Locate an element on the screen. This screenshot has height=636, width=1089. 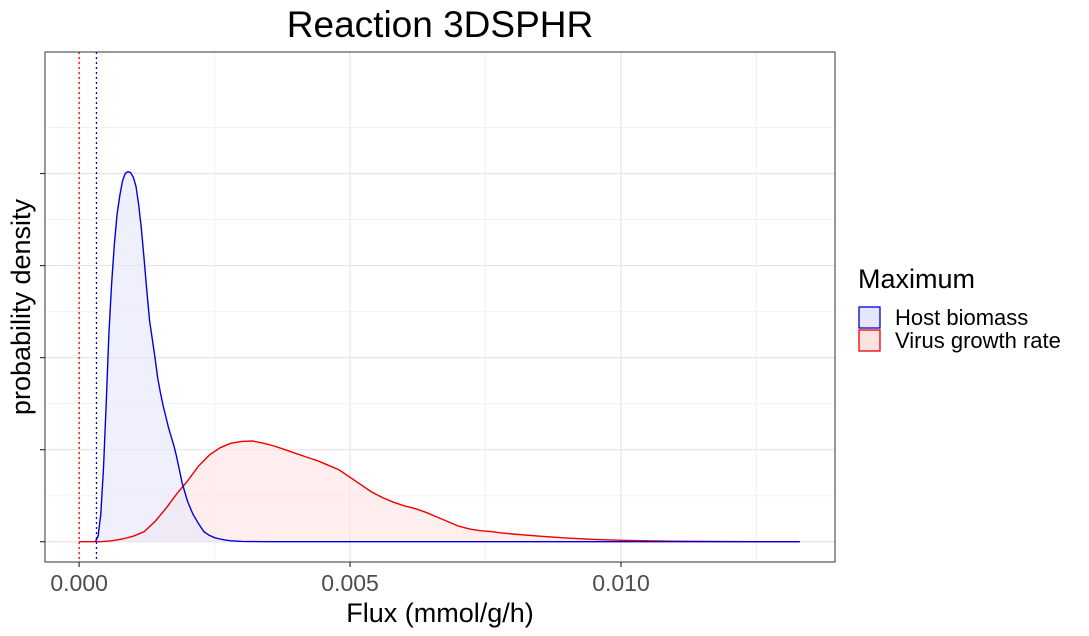
x-axis: 0.000 0.005 0.010 is located at coordinates (350, 579).